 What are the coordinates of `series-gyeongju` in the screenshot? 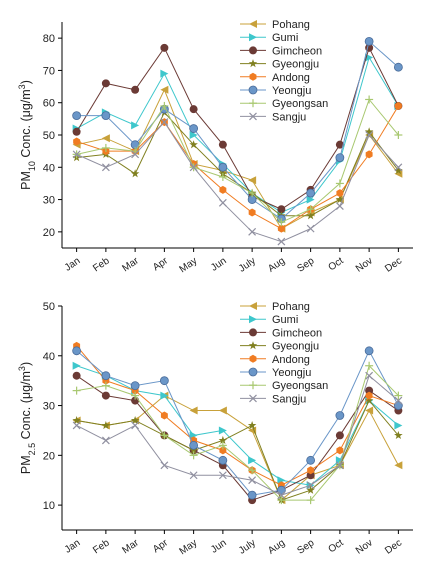 It's located at (237, 450).